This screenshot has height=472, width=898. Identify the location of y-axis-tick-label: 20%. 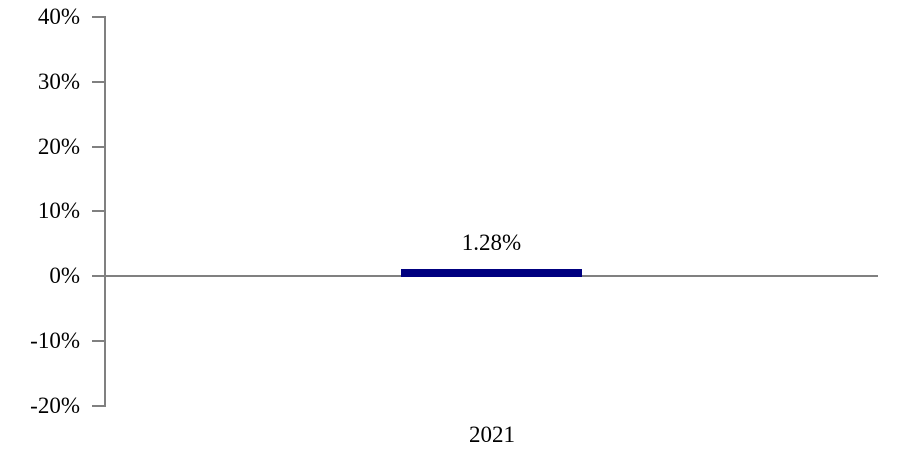
(58, 146).